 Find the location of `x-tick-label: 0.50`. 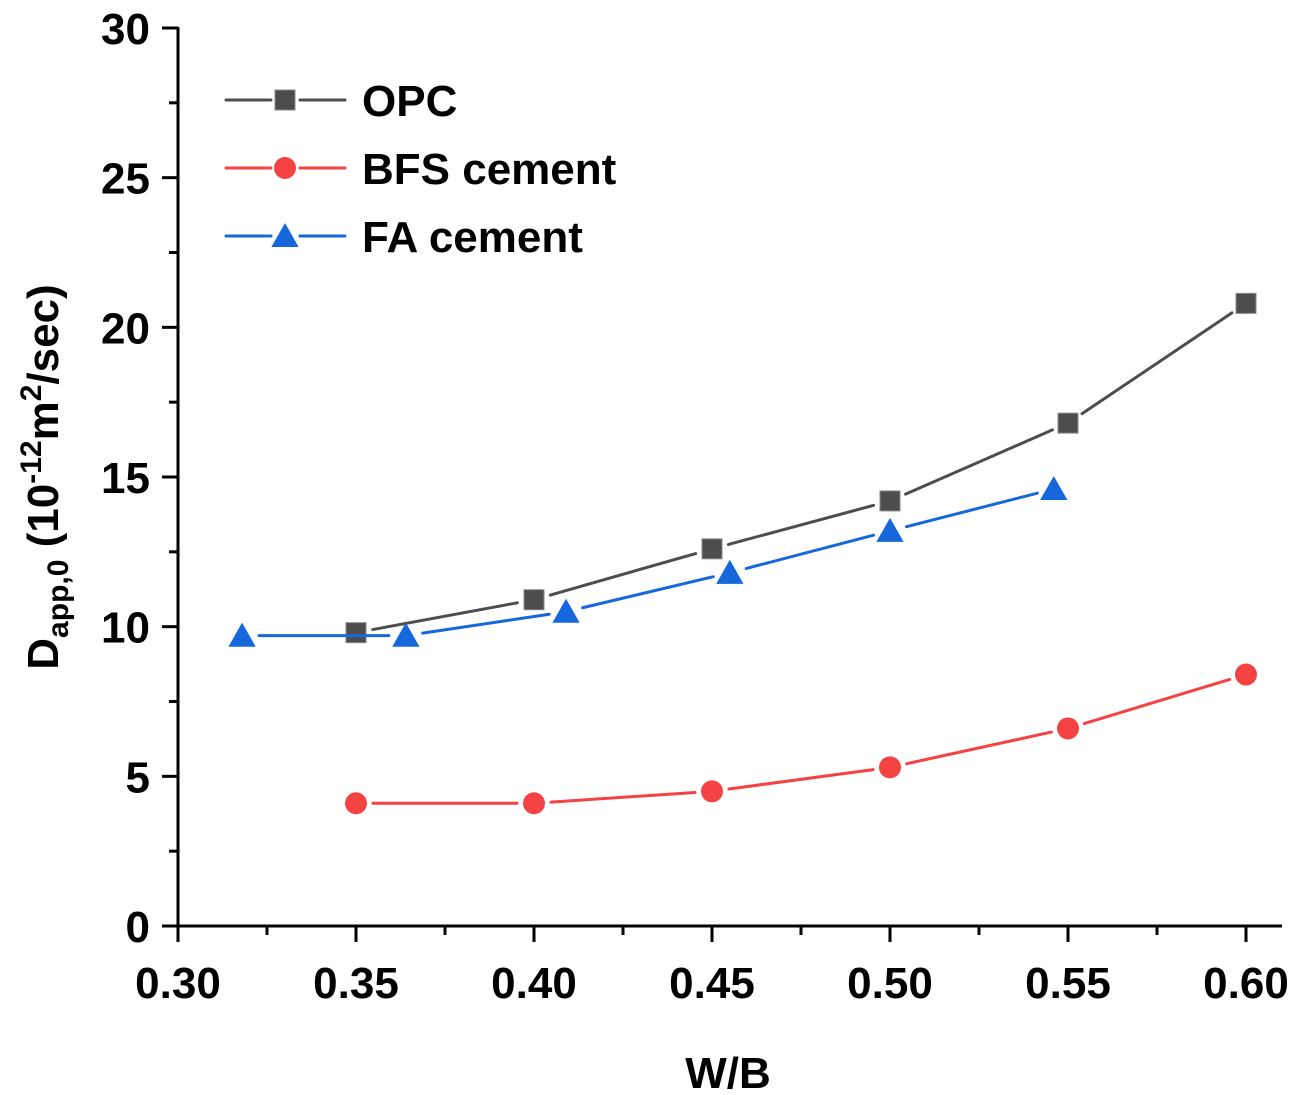

x-tick-label: 0.50 is located at coordinates (890, 983).